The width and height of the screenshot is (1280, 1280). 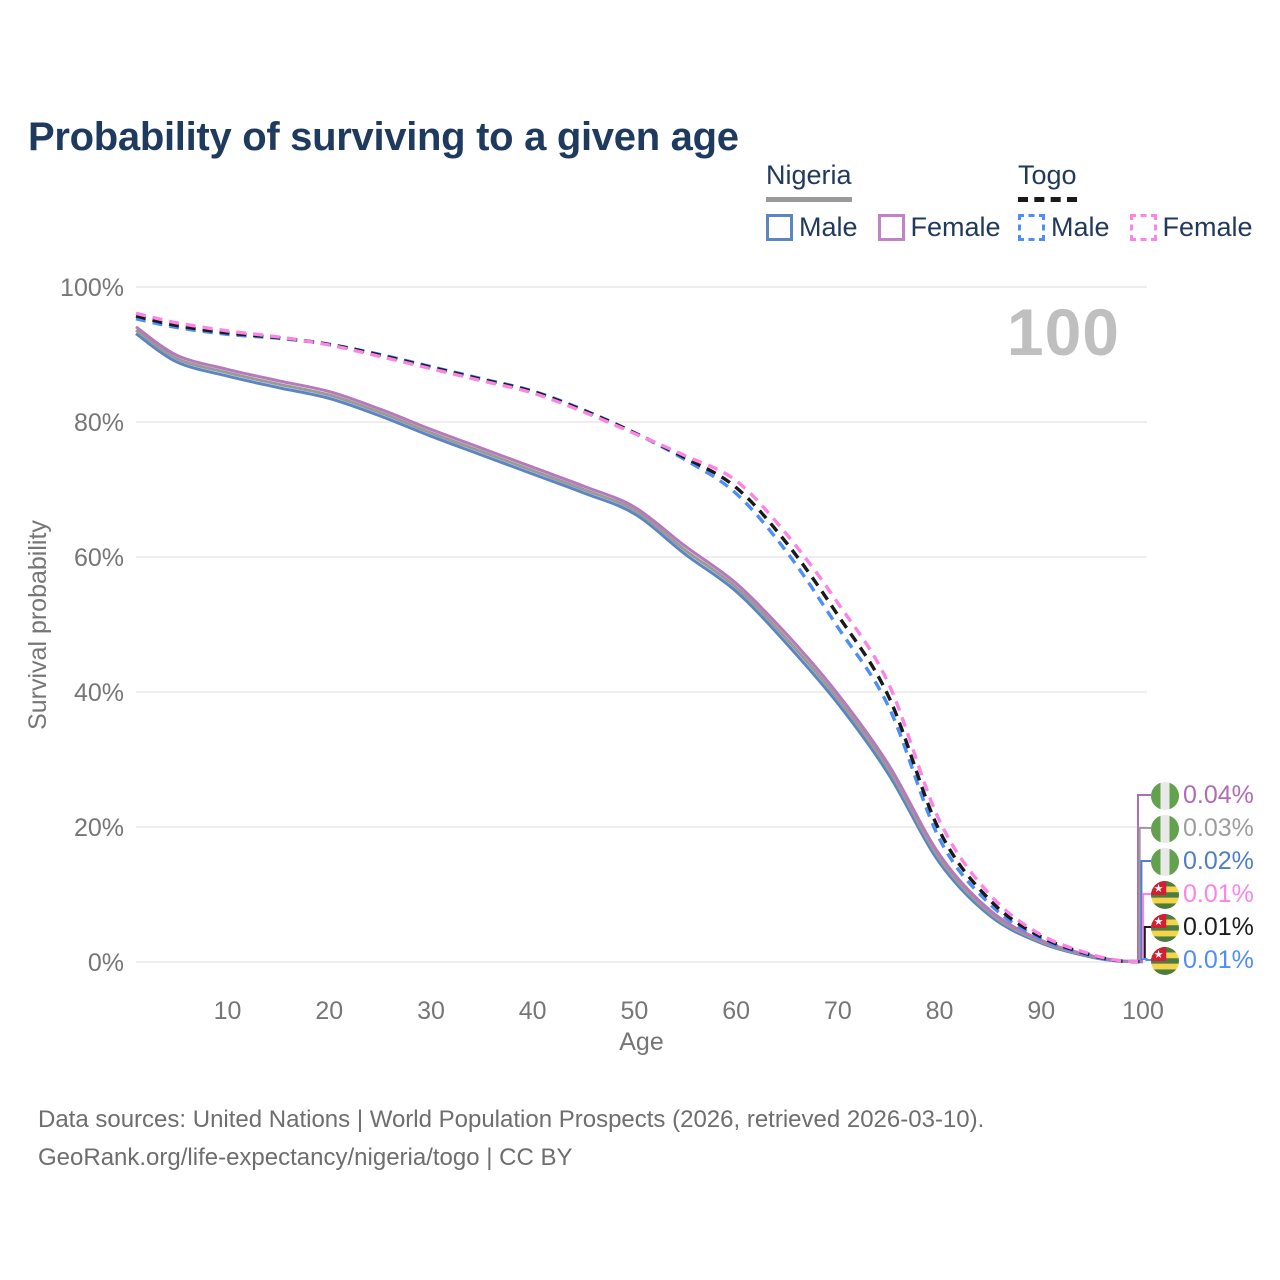 I want to click on y-axis-title: Survival probability, so click(x=38, y=625).